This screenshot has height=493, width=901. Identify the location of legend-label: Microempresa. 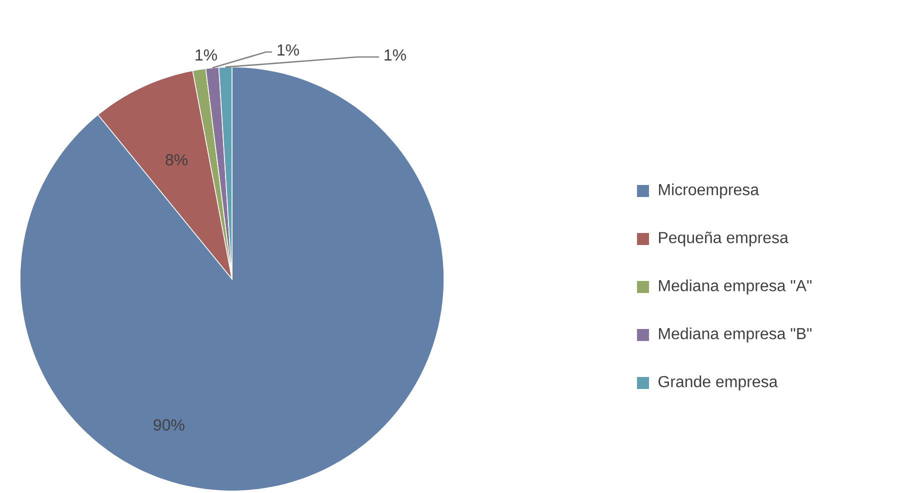
(709, 191).